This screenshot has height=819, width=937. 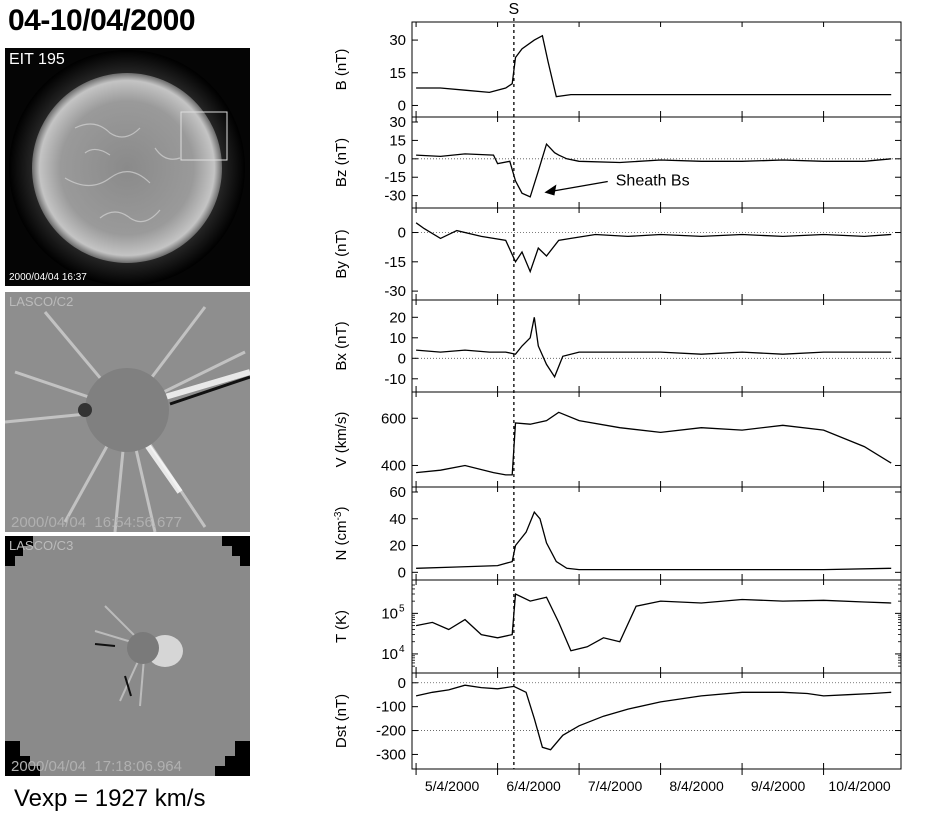 I want to click on y-axis-label: Dst (nT), so click(x=341, y=721).